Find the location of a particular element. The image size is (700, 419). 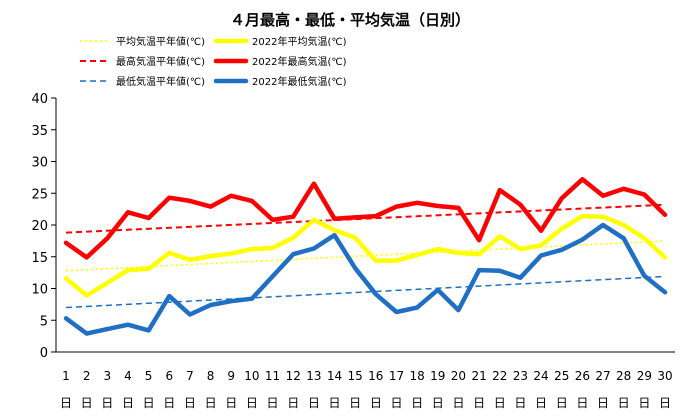

legend-label-3: 2022年最高気温(℃) is located at coordinates (299, 61).